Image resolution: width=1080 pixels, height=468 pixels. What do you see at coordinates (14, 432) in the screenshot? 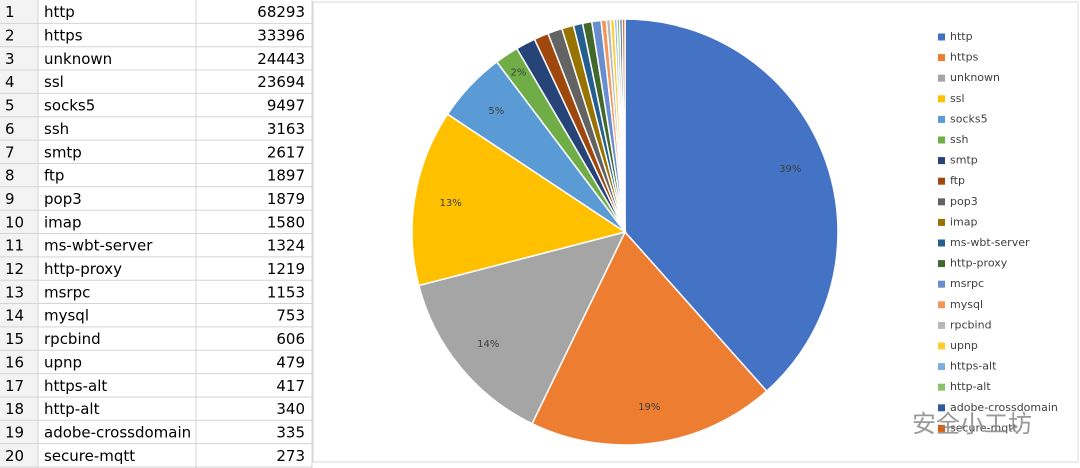
I see `row-number: 19` at bounding box center [14, 432].